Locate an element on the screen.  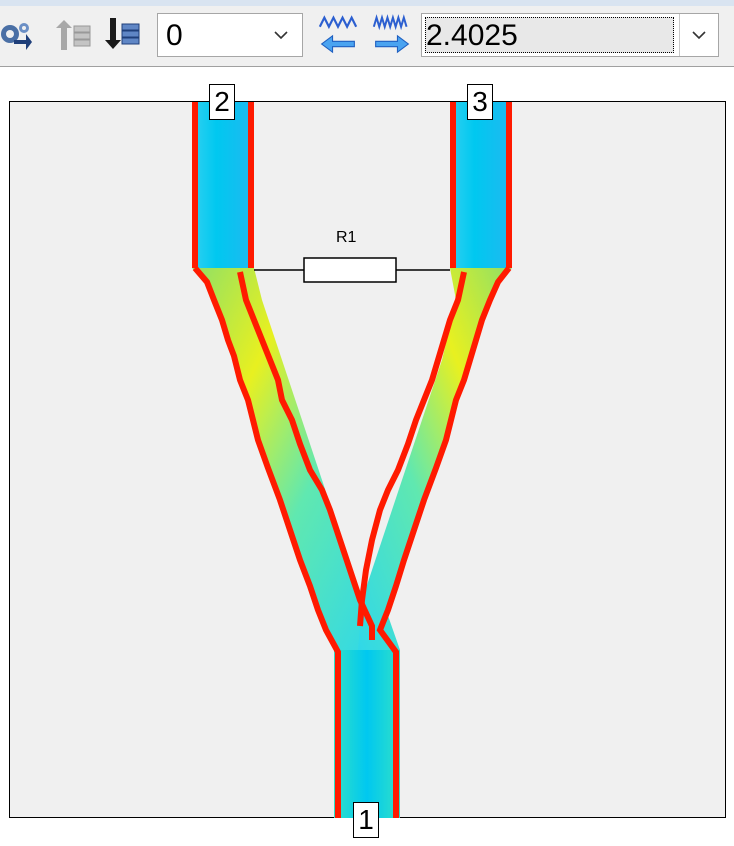
port-3-feedline is located at coordinates (481, 185).